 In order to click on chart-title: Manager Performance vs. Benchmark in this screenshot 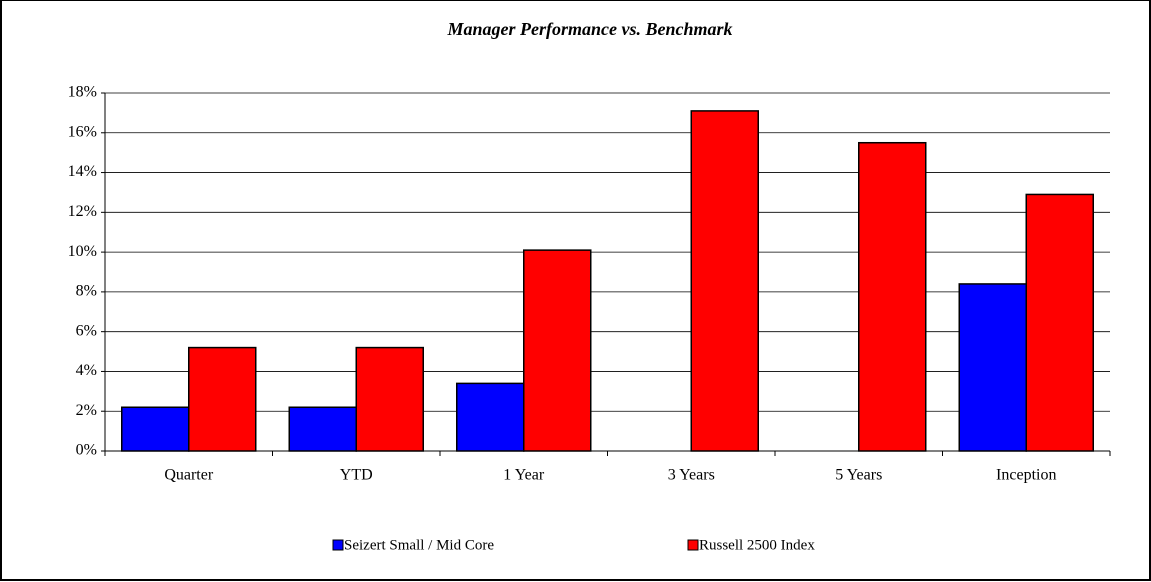, I will do `click(590, 29)`.